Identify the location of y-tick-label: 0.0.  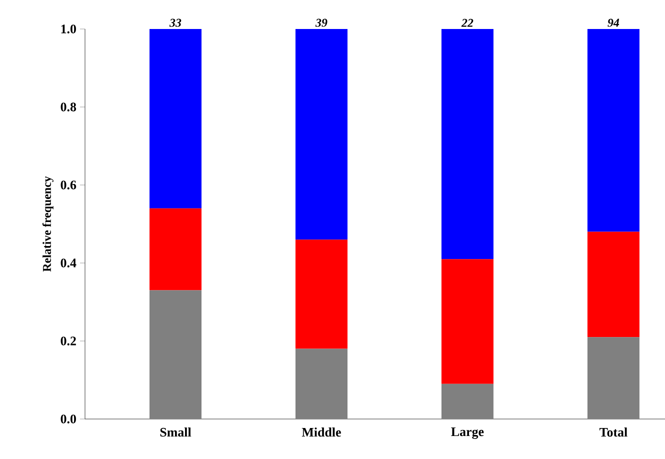
(68, 419).